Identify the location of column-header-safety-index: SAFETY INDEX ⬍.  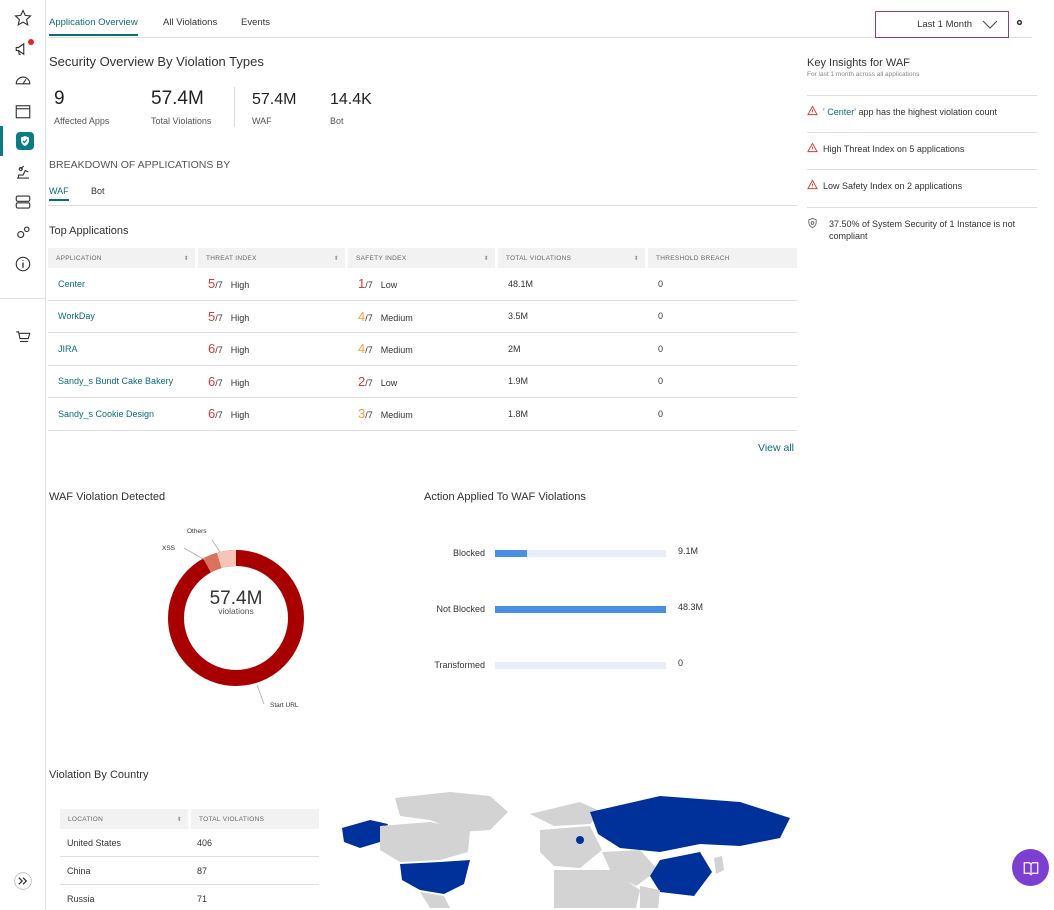
(421, 258).